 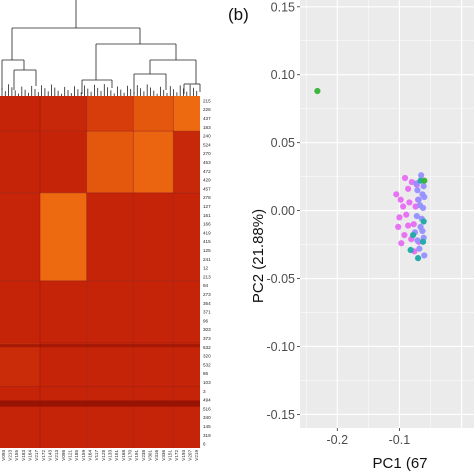 I want to click on panel-label-background, so click(x=237, y=15).